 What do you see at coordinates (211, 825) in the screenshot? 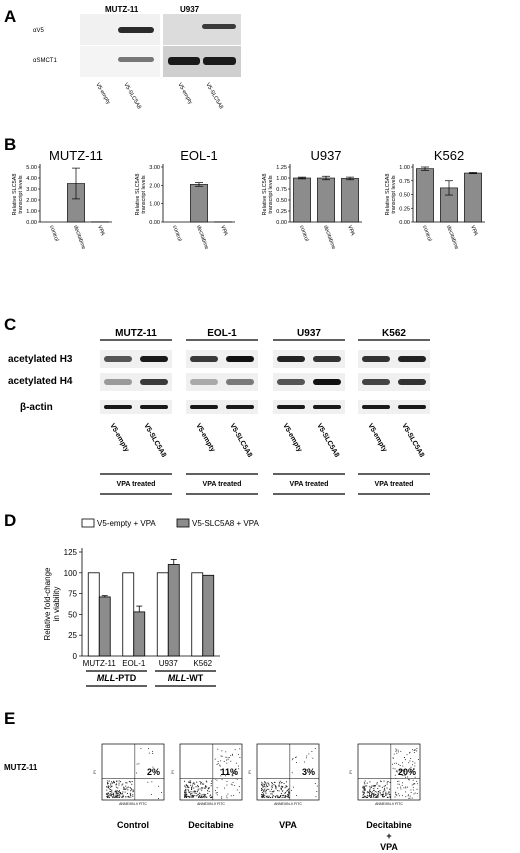
I see `flow-label-1: Decitabine` at bounding box center [211, 825].